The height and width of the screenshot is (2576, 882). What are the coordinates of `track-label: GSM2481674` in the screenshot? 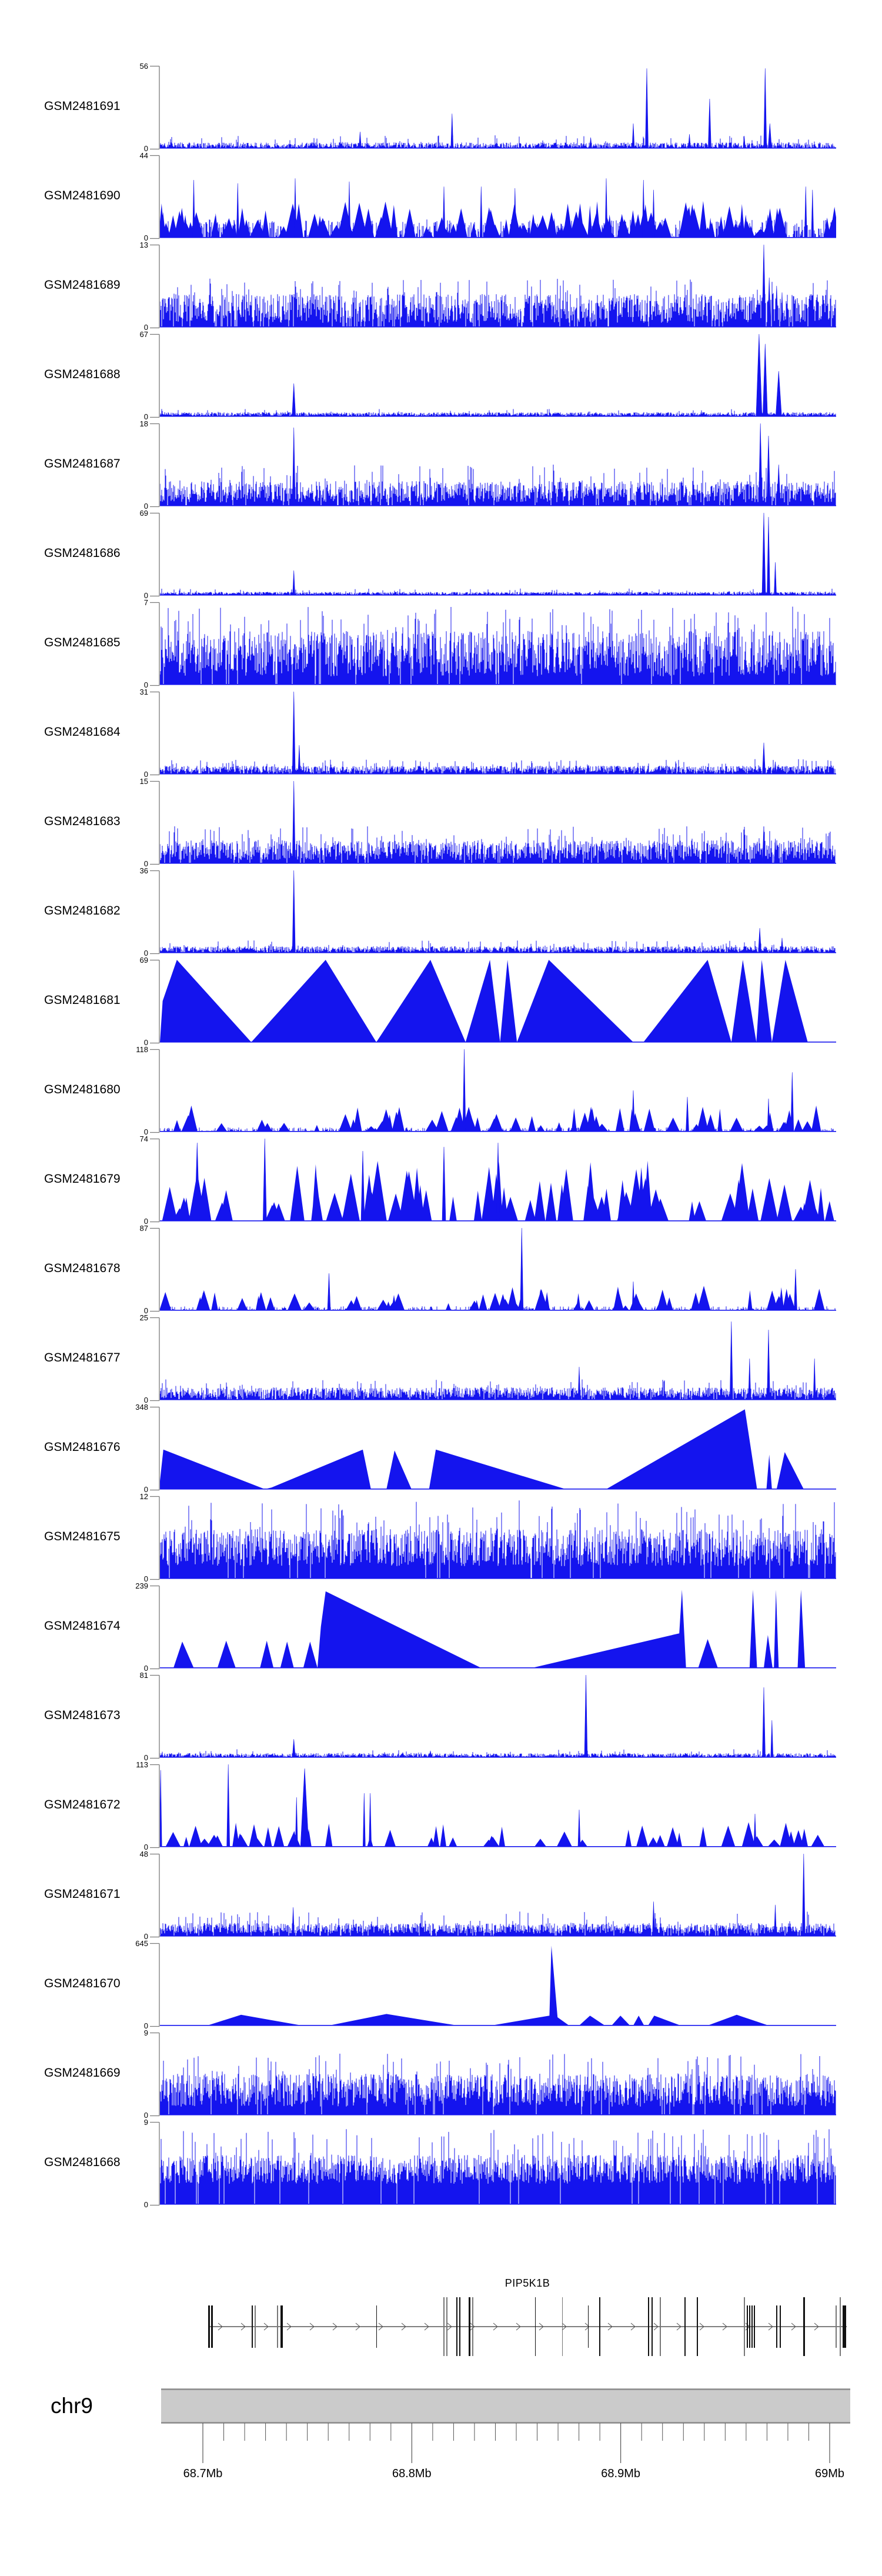 It's located at (82, 1626).